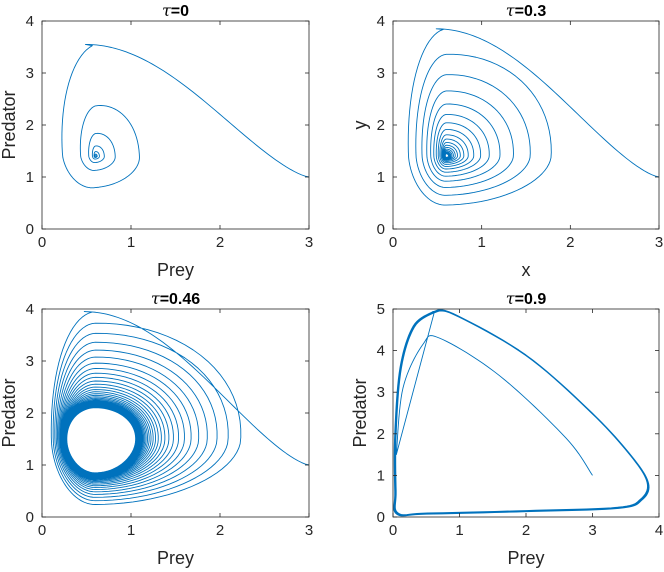 The image size is (664, 572). I want to click on x-axis-label: x, so click(526, 270).